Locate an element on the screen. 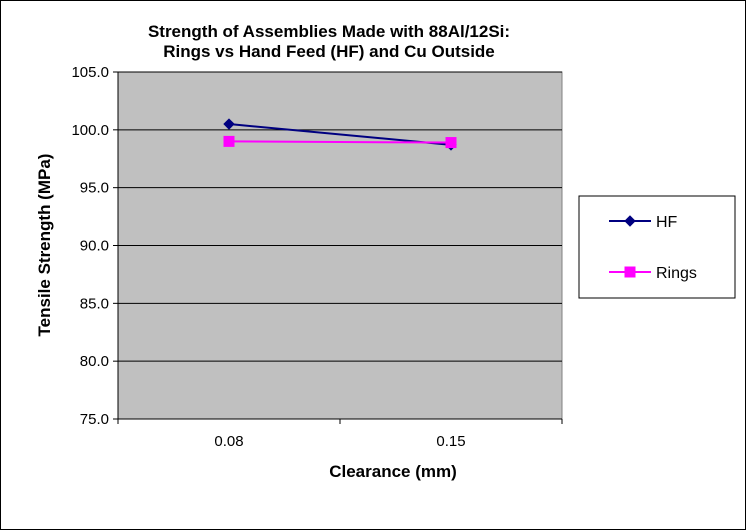 This screenshot has height=531, width=746. x-tick-label: 0.15 is located at coordinates (450, 441).